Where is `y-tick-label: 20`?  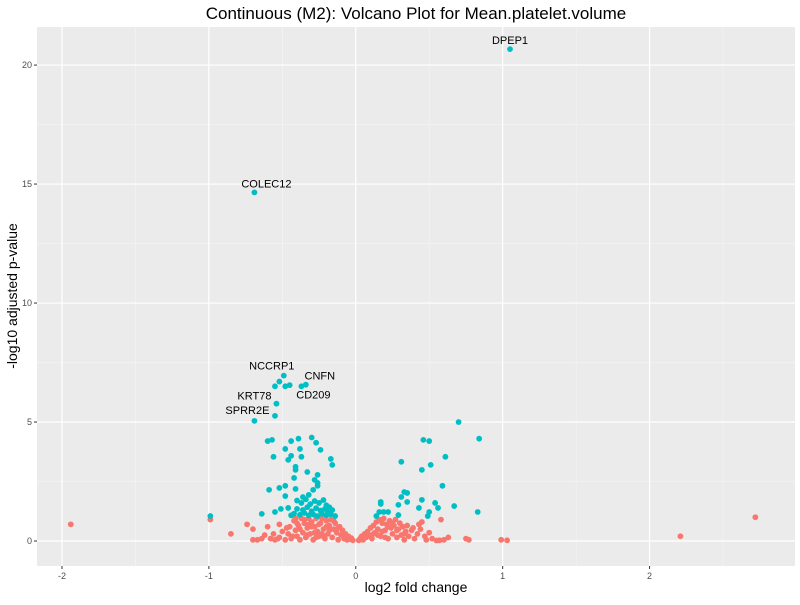
y-tick-label: 20 is located at coordinates (27, 65).